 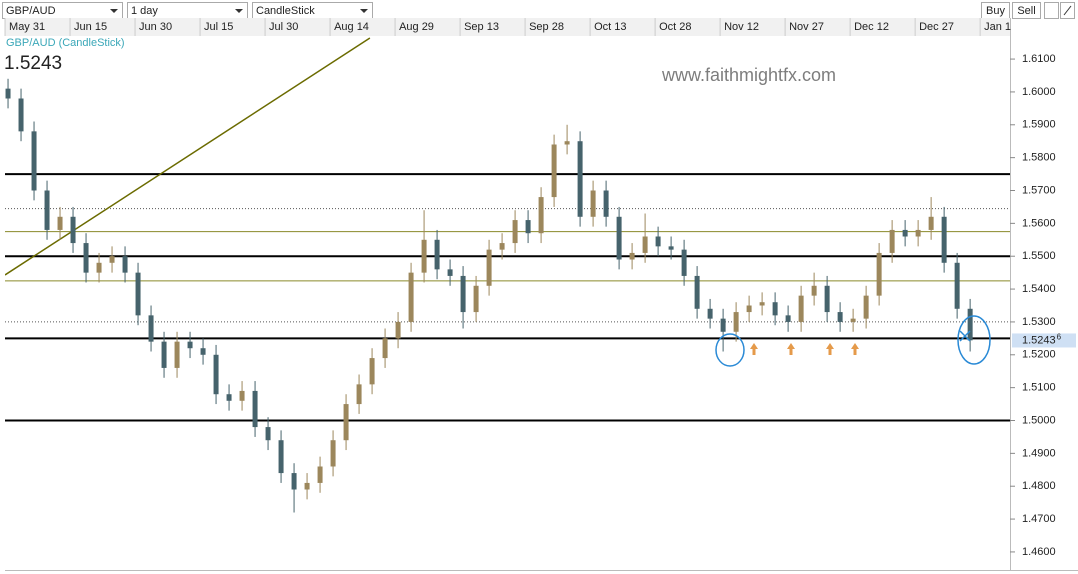 I want to click on y-tick-label: 1.5900, so click(x=1039, y=125).